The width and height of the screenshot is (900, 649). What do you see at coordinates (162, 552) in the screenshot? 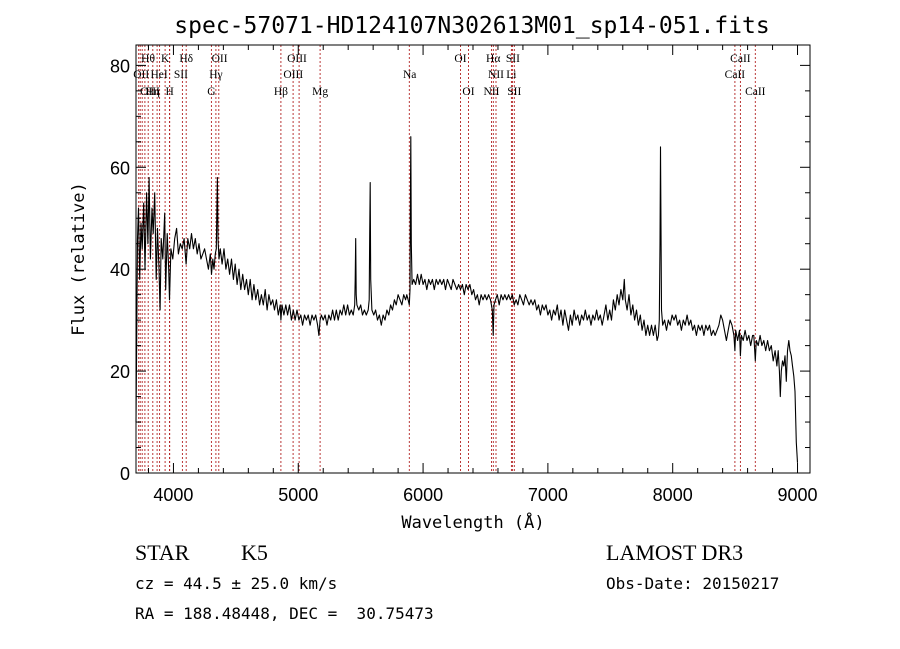
I see `object-type: STAR` at bounding box center [162, 552].